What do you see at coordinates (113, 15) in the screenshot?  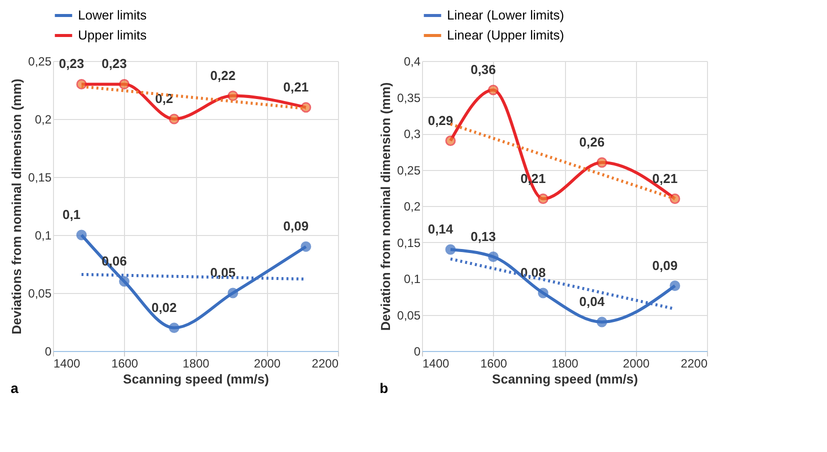 I see `legend-label: Lower limits` at bounding box center [113, 15].